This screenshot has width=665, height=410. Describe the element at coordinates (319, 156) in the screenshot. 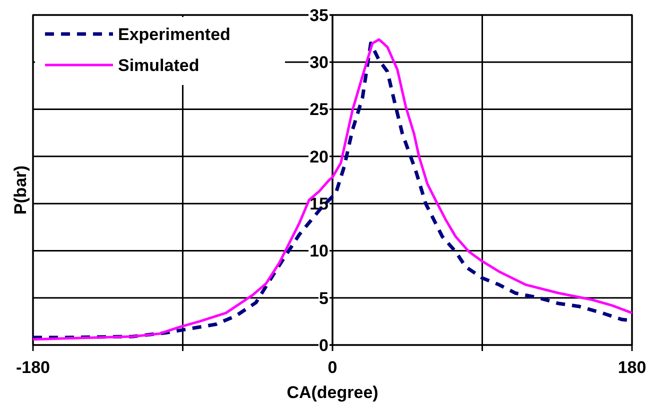

I see `y-tick-label: 20` at that location.